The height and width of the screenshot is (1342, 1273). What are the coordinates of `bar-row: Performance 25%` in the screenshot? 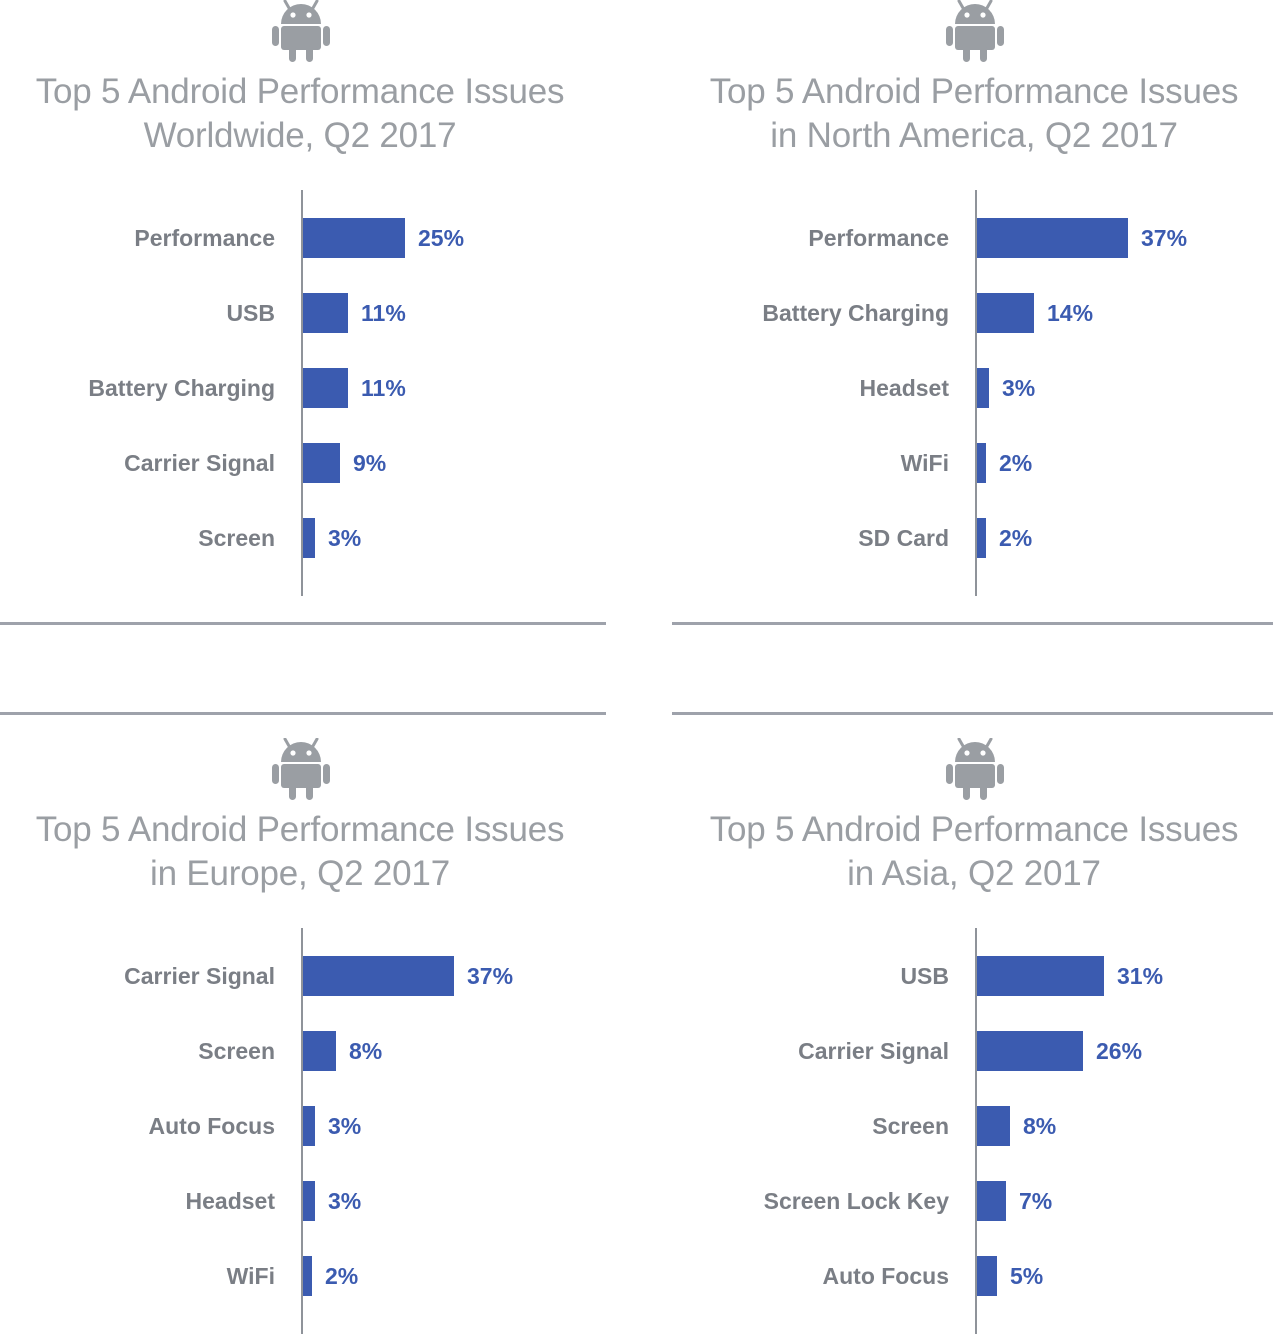 It's located at (300, 238).